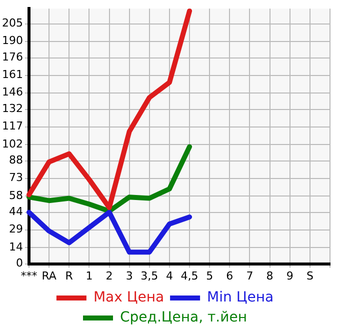  I want to click on y-tick-label: 29, so click(15, 229).